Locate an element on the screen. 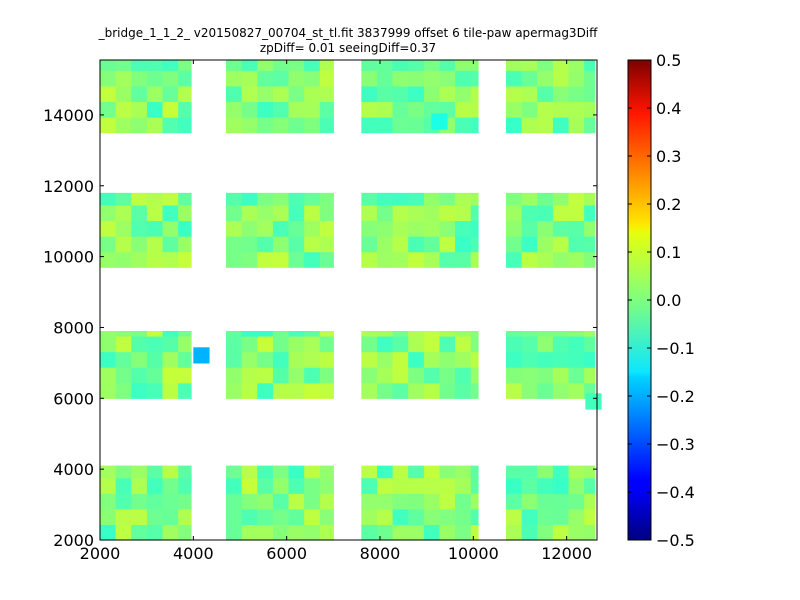  x-tick-label: 12000 is located at coordinates (566, 553).